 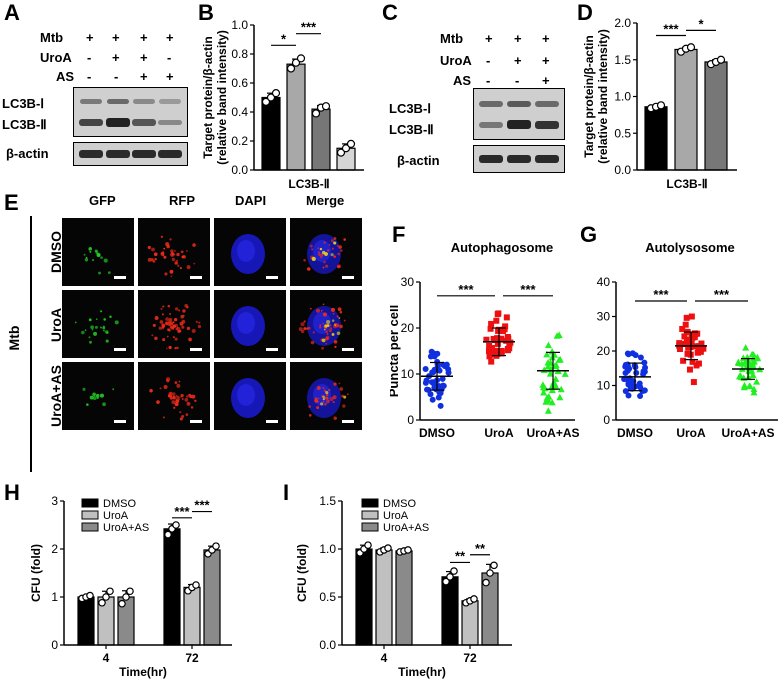 What do you see at coordinates (182, 200) in the screenshot?
I see `channel-label-rfp: RFP` at bounding box center [182, 200].